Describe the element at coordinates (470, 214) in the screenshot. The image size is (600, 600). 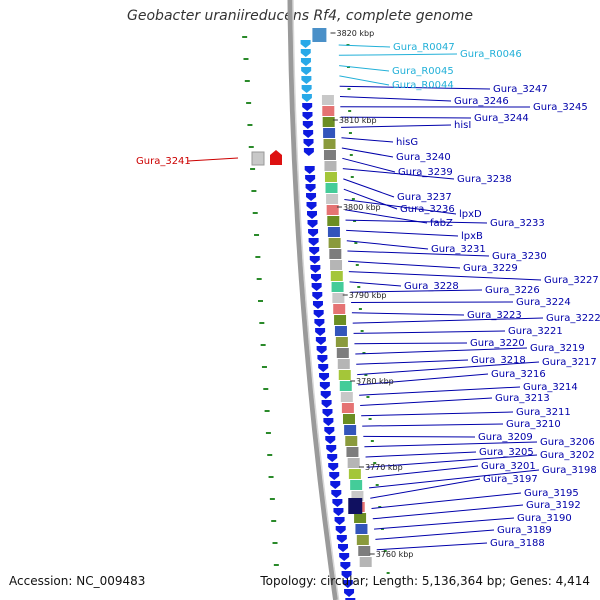
I see `gene-label: lpxD` at that location.